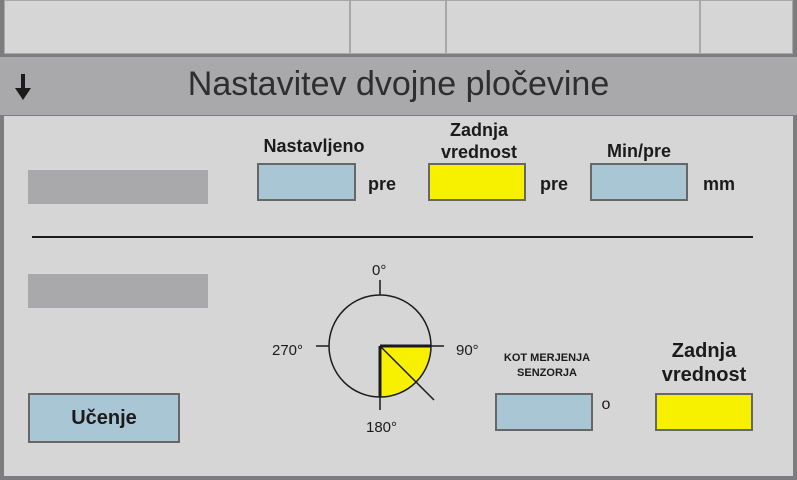 The height and width of the screenshot is (480, 797). I want to click on set-value-unit: pre, so click(381, 184).